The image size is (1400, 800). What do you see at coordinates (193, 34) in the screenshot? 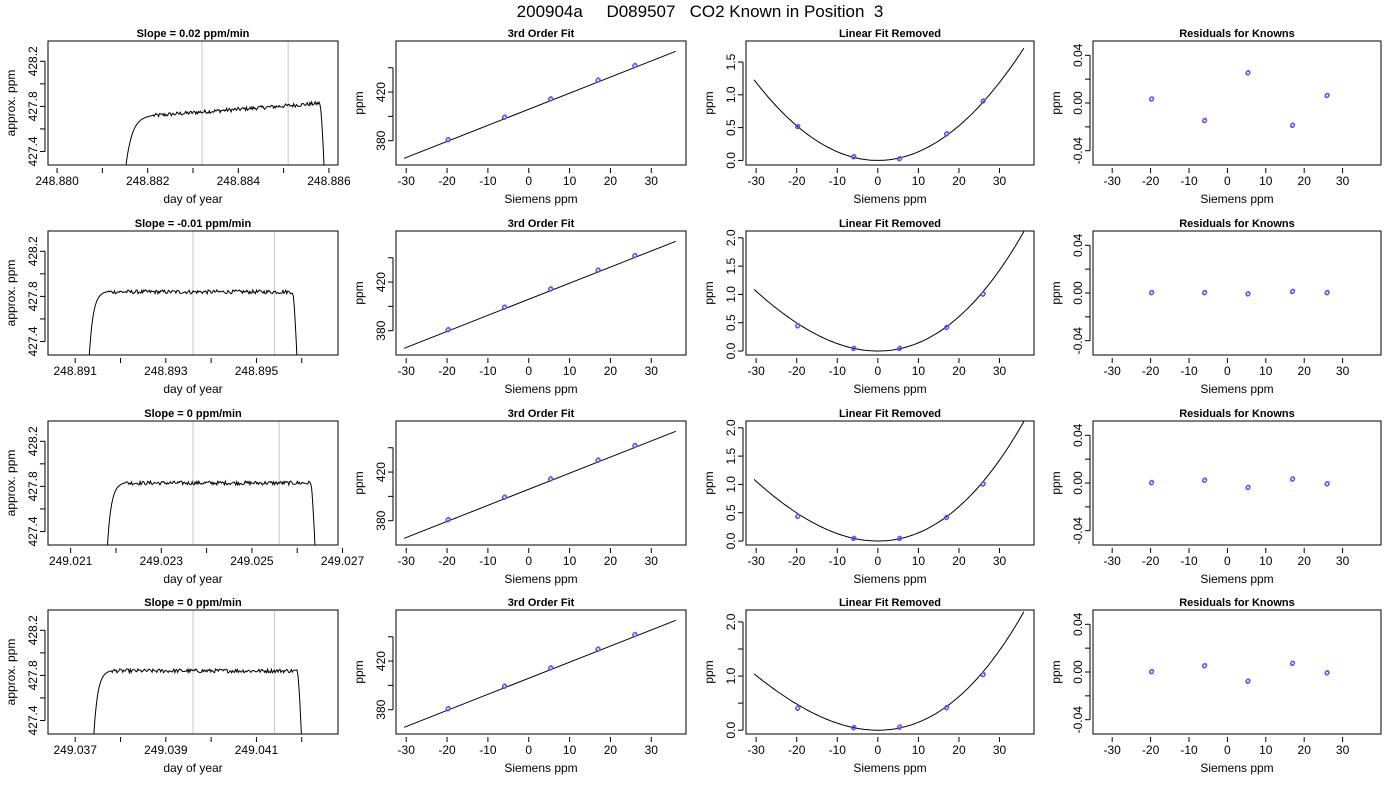
I see `panel-title: Slope = 0.02 ppm/min` at bounding box center [193, 34].